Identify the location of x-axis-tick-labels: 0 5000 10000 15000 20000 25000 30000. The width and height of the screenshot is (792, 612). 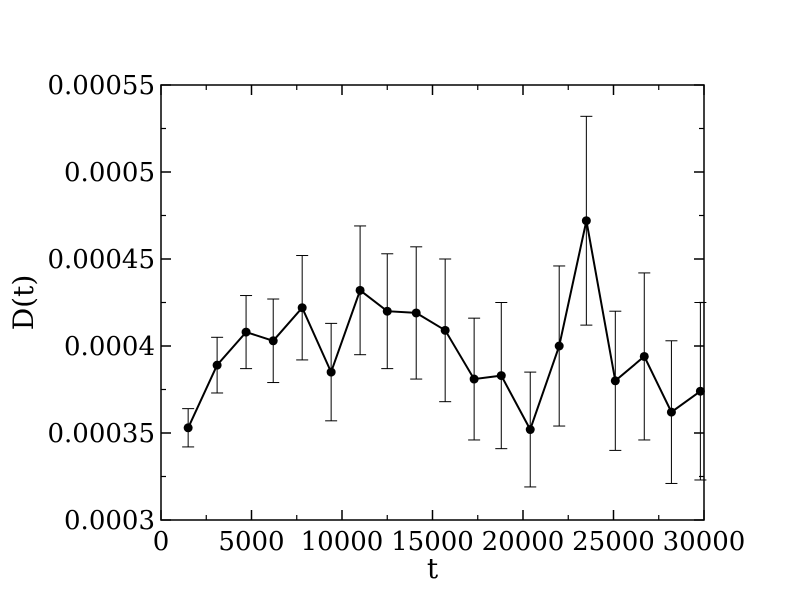
(449, 542).